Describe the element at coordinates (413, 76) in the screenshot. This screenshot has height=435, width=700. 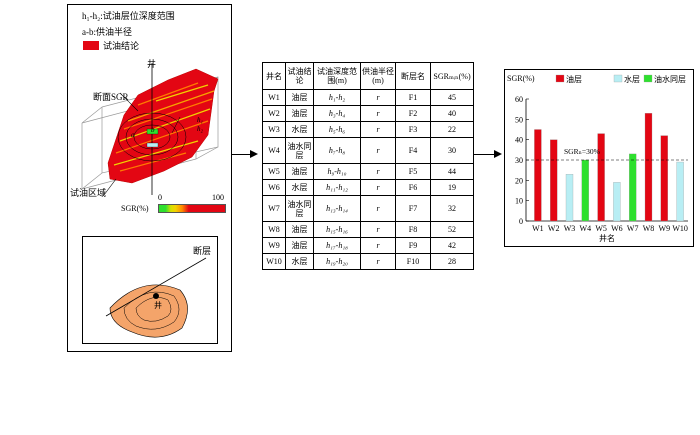
I see `header-fault: 断层名` at that location.